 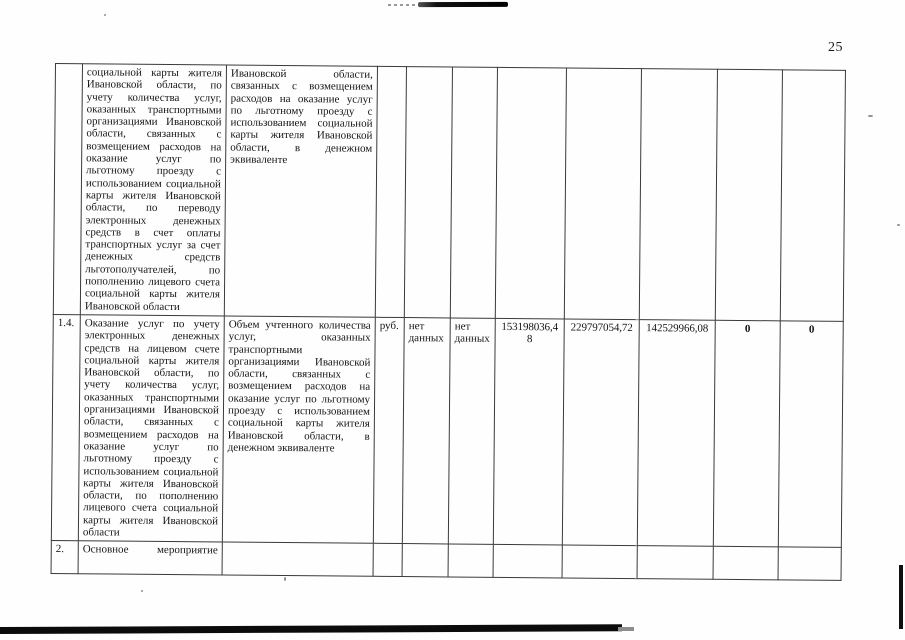 What do you see at coordinates (311, 629) in the screenshot?
I see `scan-artifact-bottom-bar` at bounding box center [311, 629].